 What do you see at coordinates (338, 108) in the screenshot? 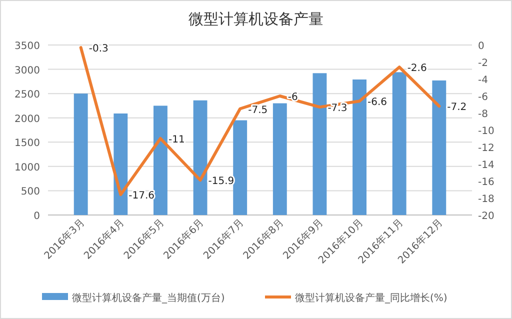
I see `data-label: -7.3` at bounding box center [338, 108].